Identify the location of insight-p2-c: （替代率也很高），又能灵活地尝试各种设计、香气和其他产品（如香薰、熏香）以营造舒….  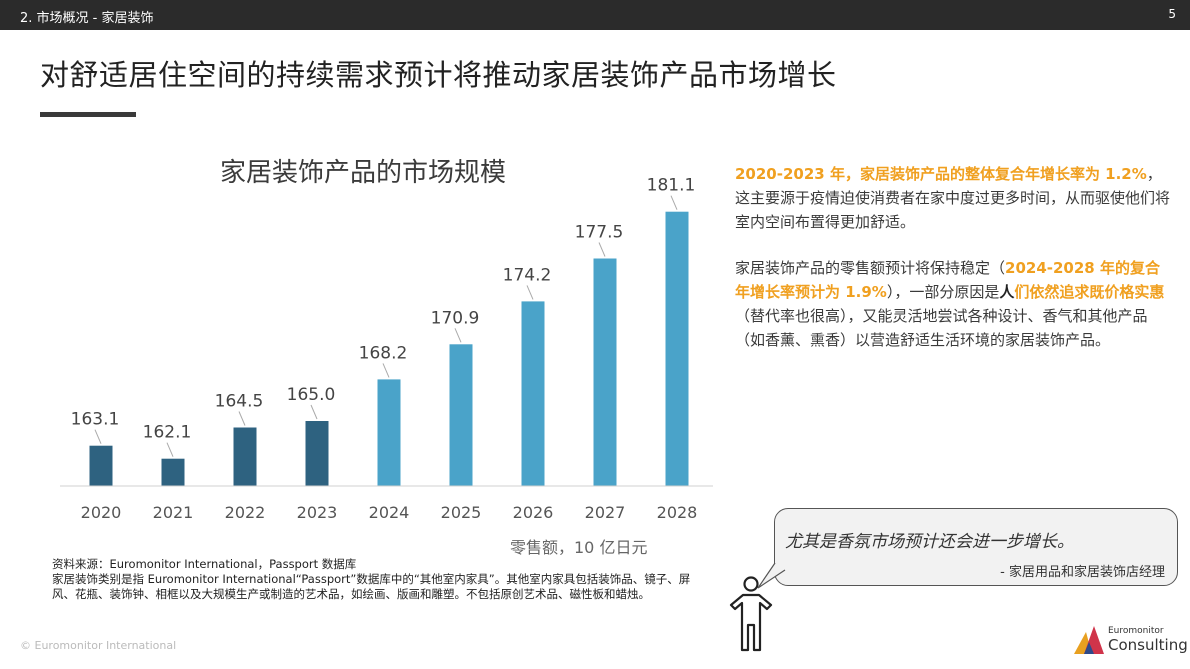
(941, 328).